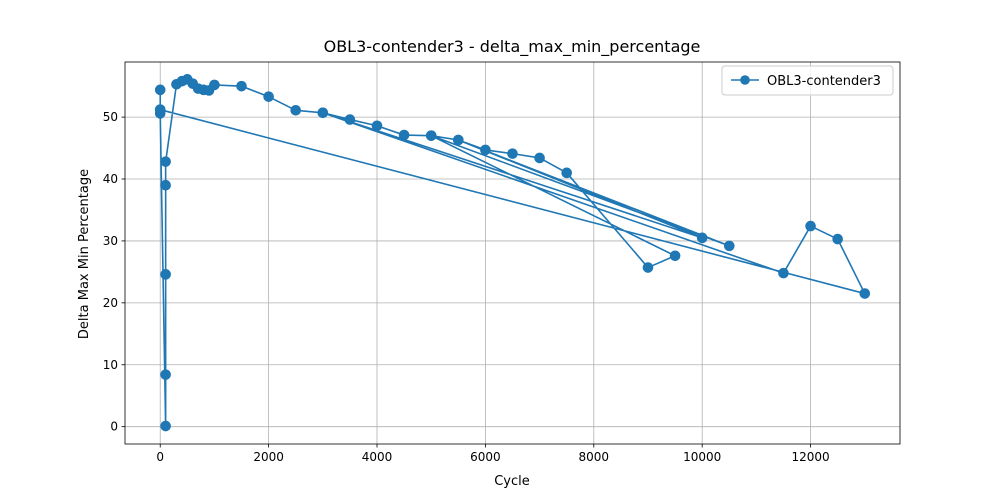 The image size is (1000, 500). I want to click on legend-box, so click(807, 80).